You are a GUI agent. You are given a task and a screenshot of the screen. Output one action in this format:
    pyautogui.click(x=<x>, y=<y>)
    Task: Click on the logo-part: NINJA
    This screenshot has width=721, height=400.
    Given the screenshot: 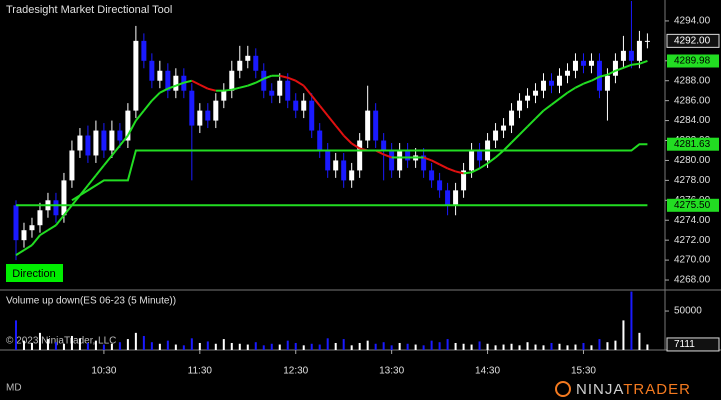 What is the action you would take?
    pyautogui.click(x=599, y=389)
    